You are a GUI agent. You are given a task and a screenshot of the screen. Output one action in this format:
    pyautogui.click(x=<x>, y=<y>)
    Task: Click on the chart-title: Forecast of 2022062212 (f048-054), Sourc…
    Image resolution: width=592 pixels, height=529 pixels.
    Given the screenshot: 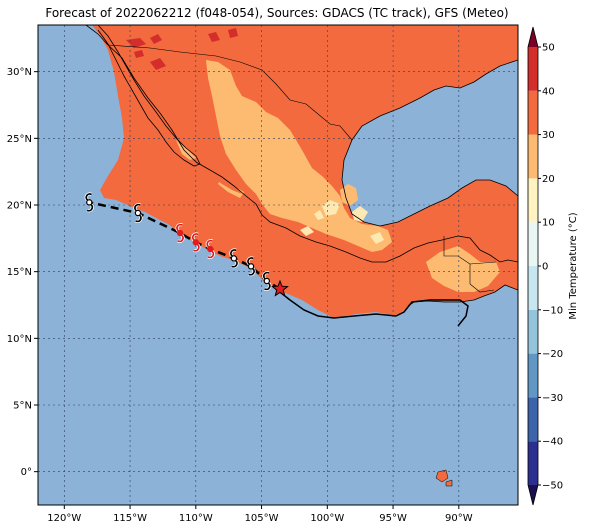 What is the action you would take?
    pyautogui.click(x=276, y=13)
    